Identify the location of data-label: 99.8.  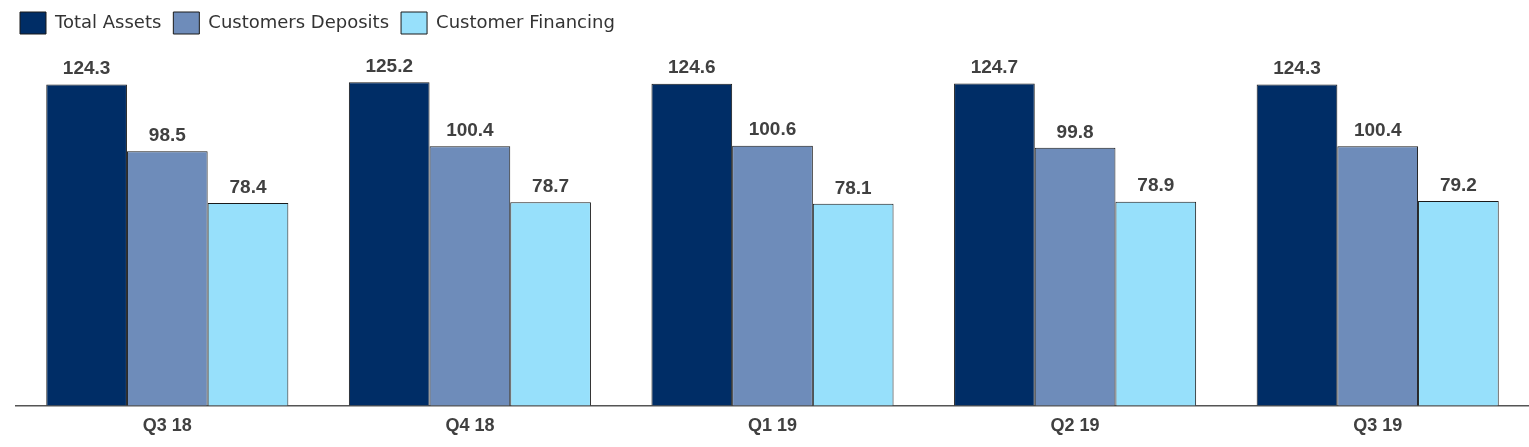
(1075, 131).